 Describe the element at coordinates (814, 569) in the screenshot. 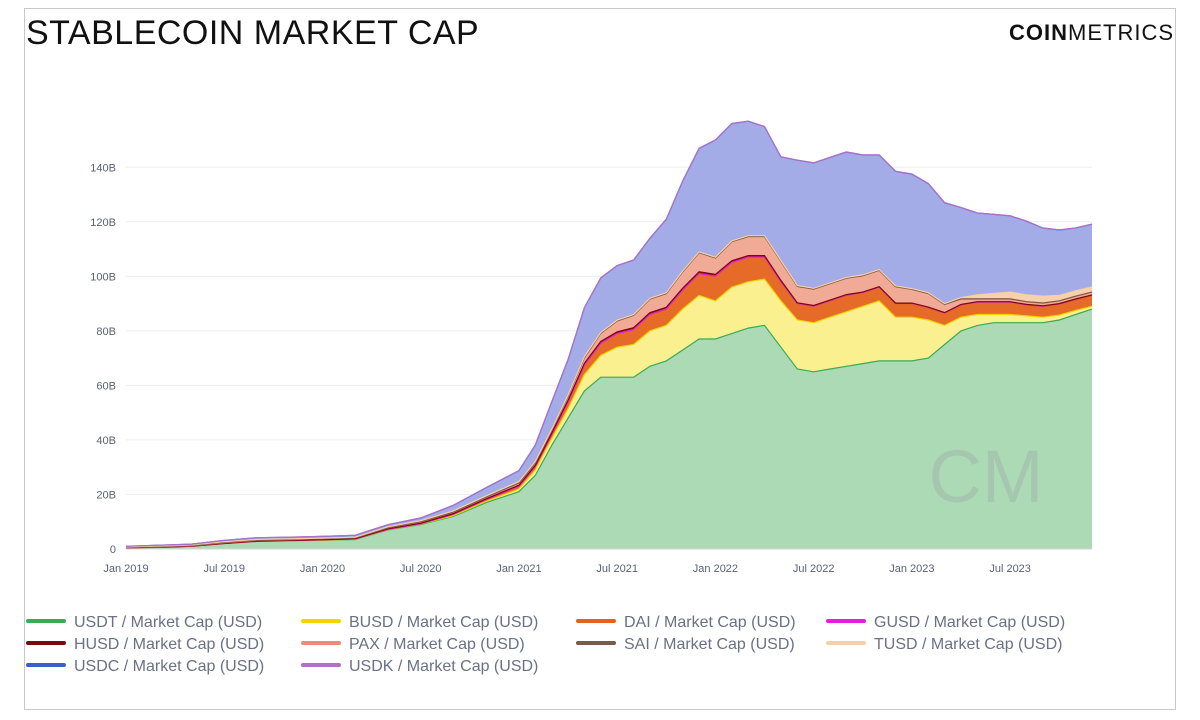

I see `x-tick-label: Jul 2022` at that location.